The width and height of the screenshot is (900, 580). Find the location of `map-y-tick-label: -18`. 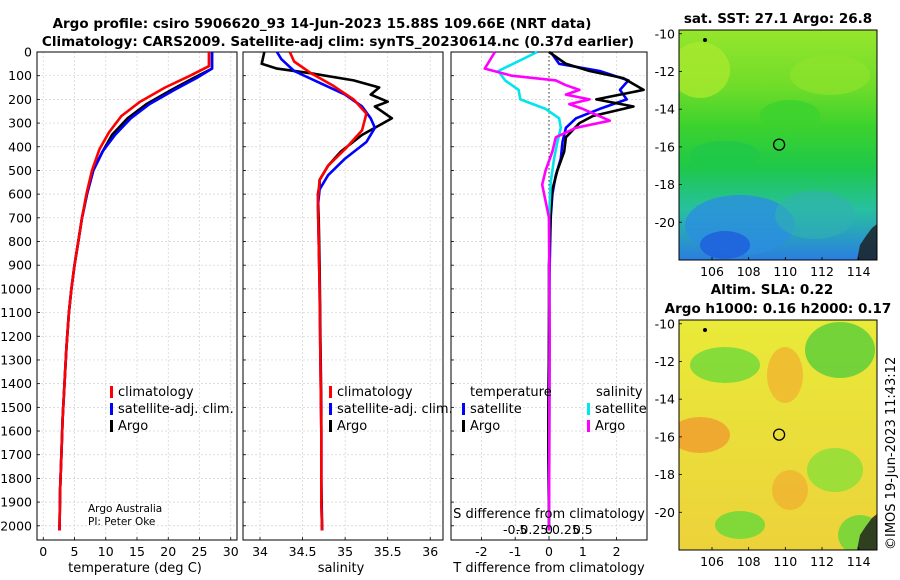

map-y-tick-label: -18 is located at coordinates (665, 184).